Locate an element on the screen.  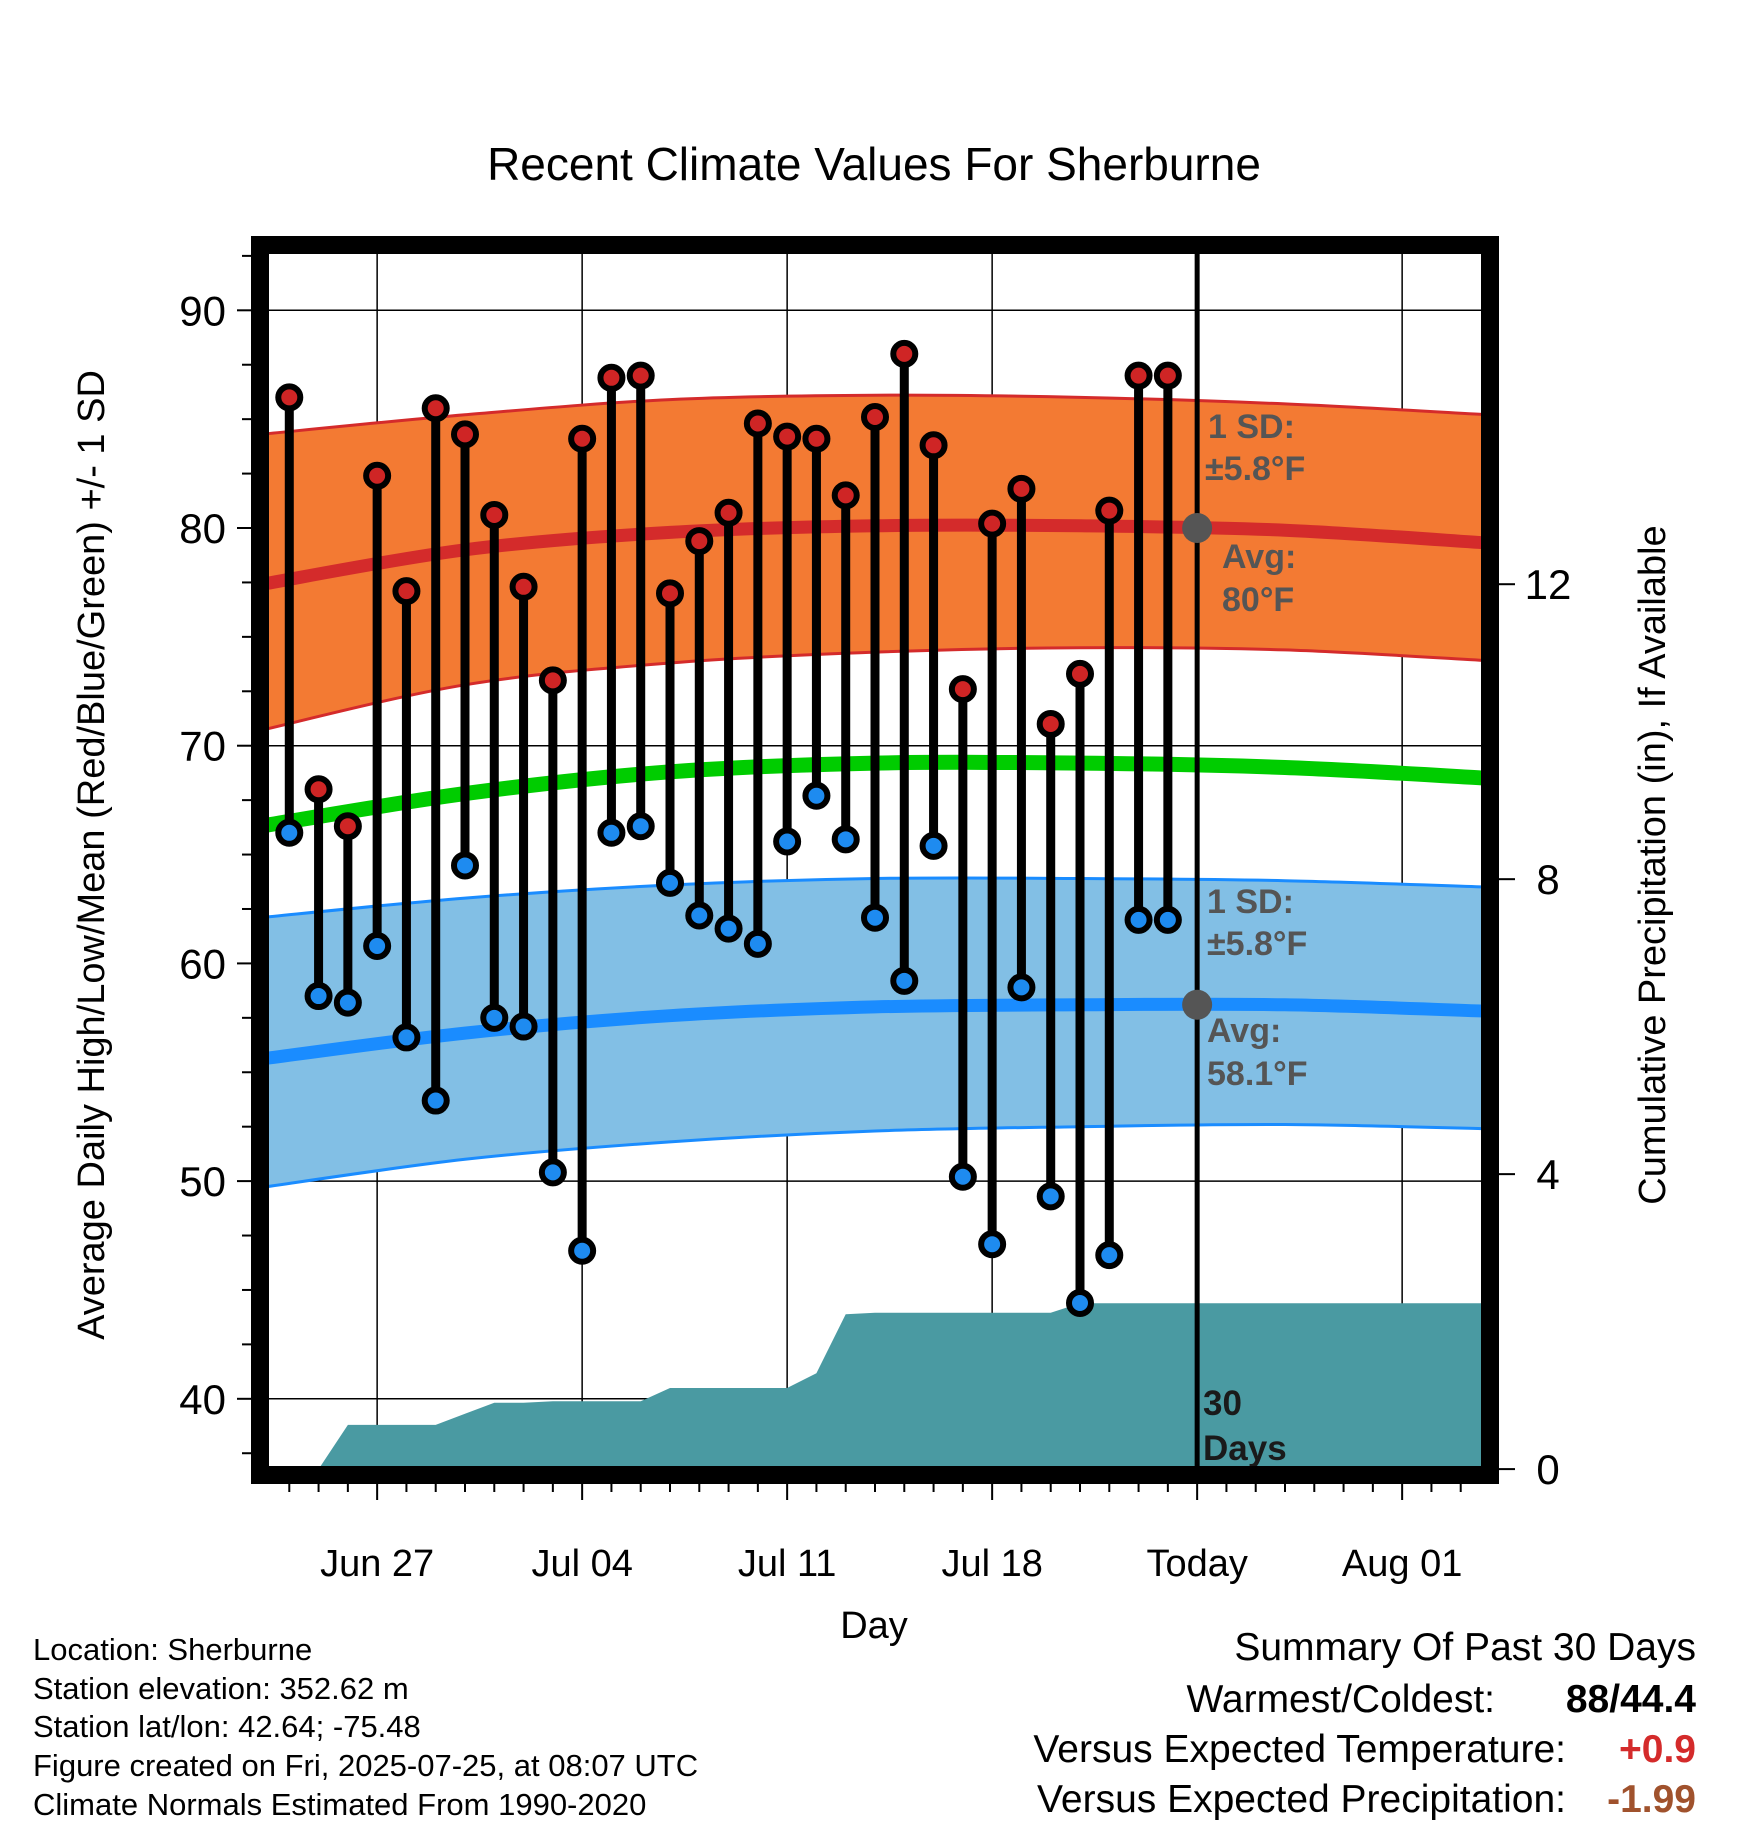
y2-tick-label: 8 is located at coordinates (1547, 879).